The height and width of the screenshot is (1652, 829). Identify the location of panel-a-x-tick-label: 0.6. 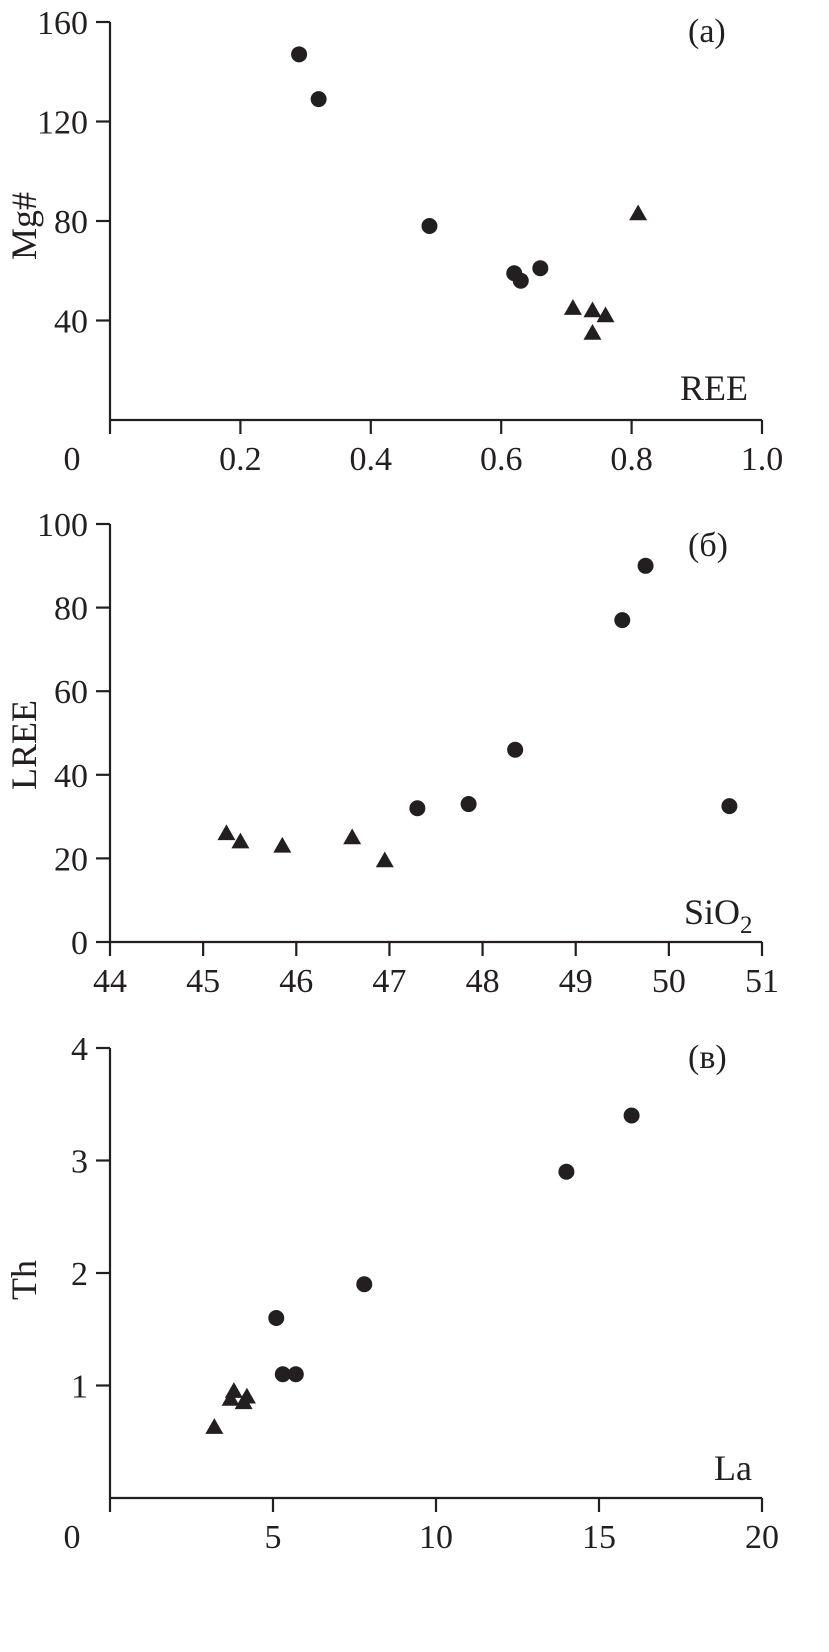
(501, 459).